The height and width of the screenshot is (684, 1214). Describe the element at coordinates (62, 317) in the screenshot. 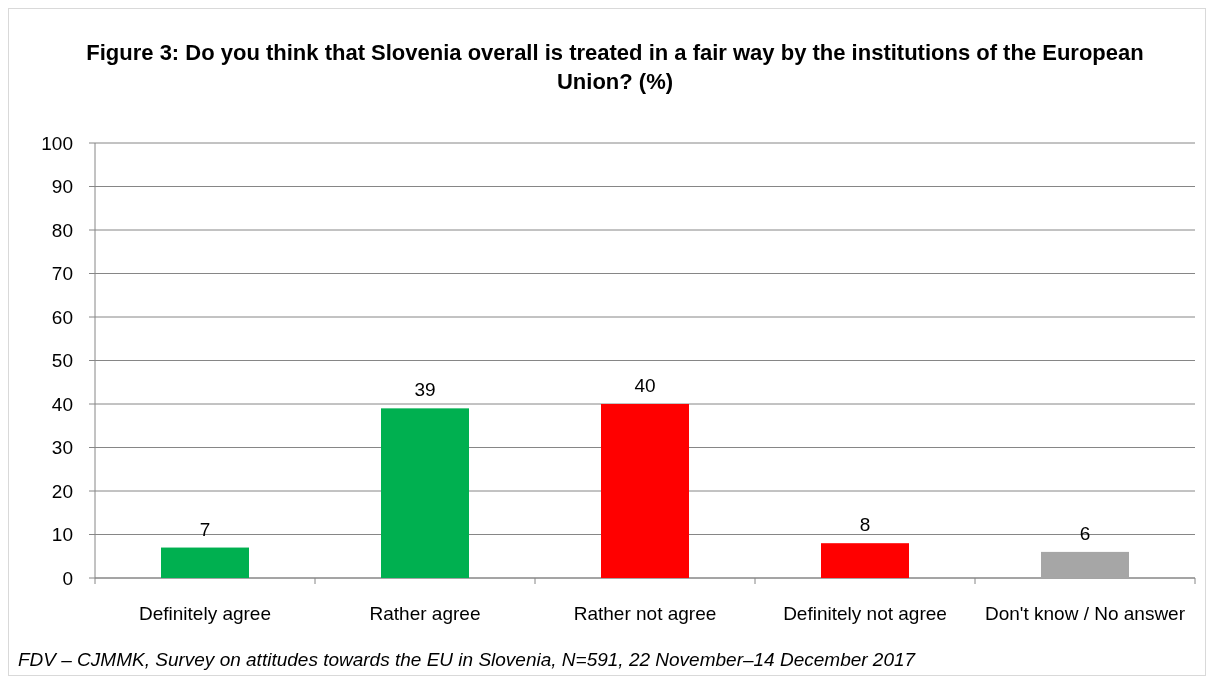

I see `y-tick-label: 60` at that location.